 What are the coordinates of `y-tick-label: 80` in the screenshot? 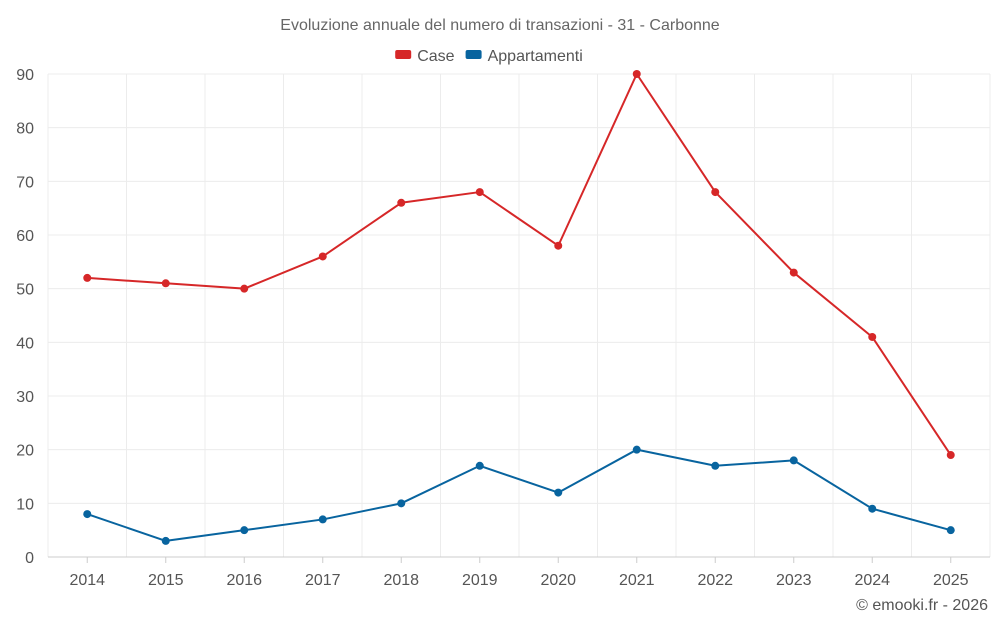 It's located at (25, 129).